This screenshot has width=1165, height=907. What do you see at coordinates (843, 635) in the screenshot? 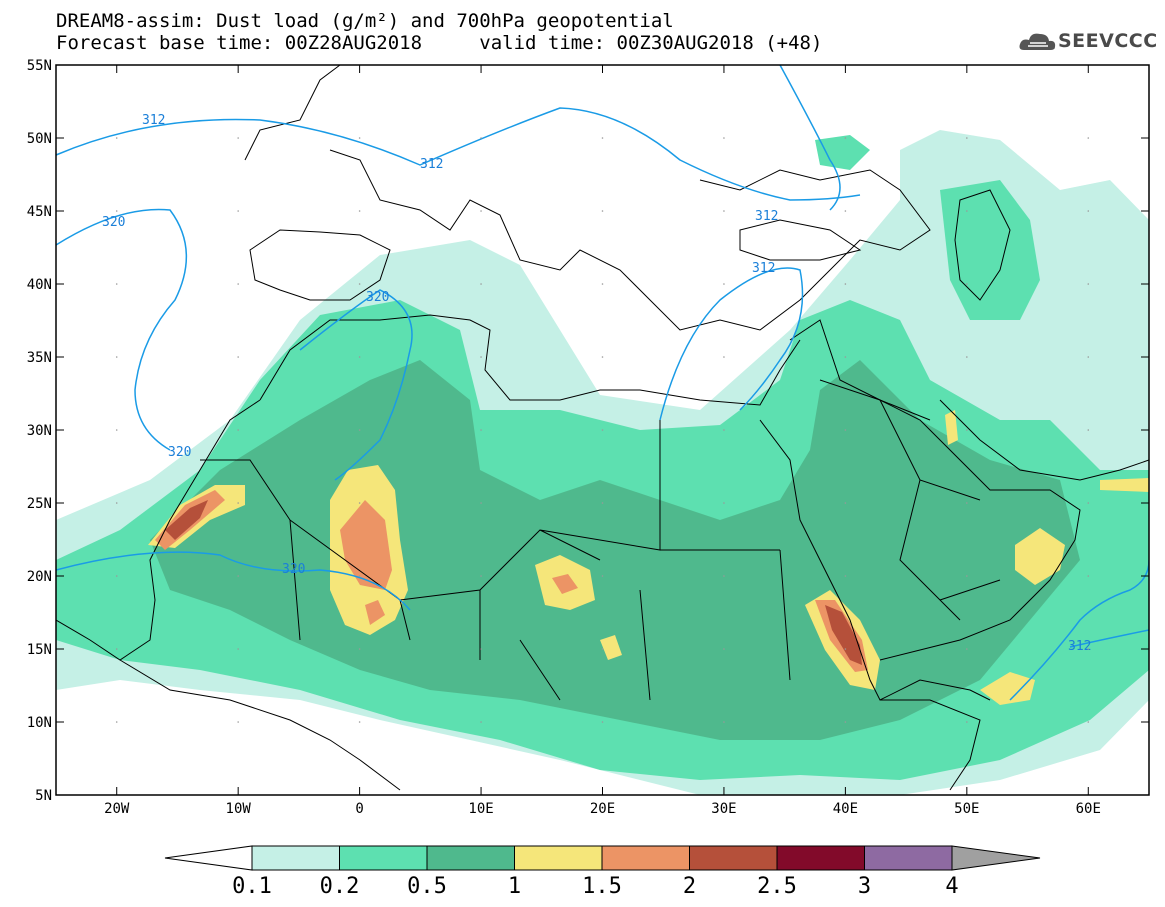
I see `dust-band-2-b` at bounding box center [843, 635].